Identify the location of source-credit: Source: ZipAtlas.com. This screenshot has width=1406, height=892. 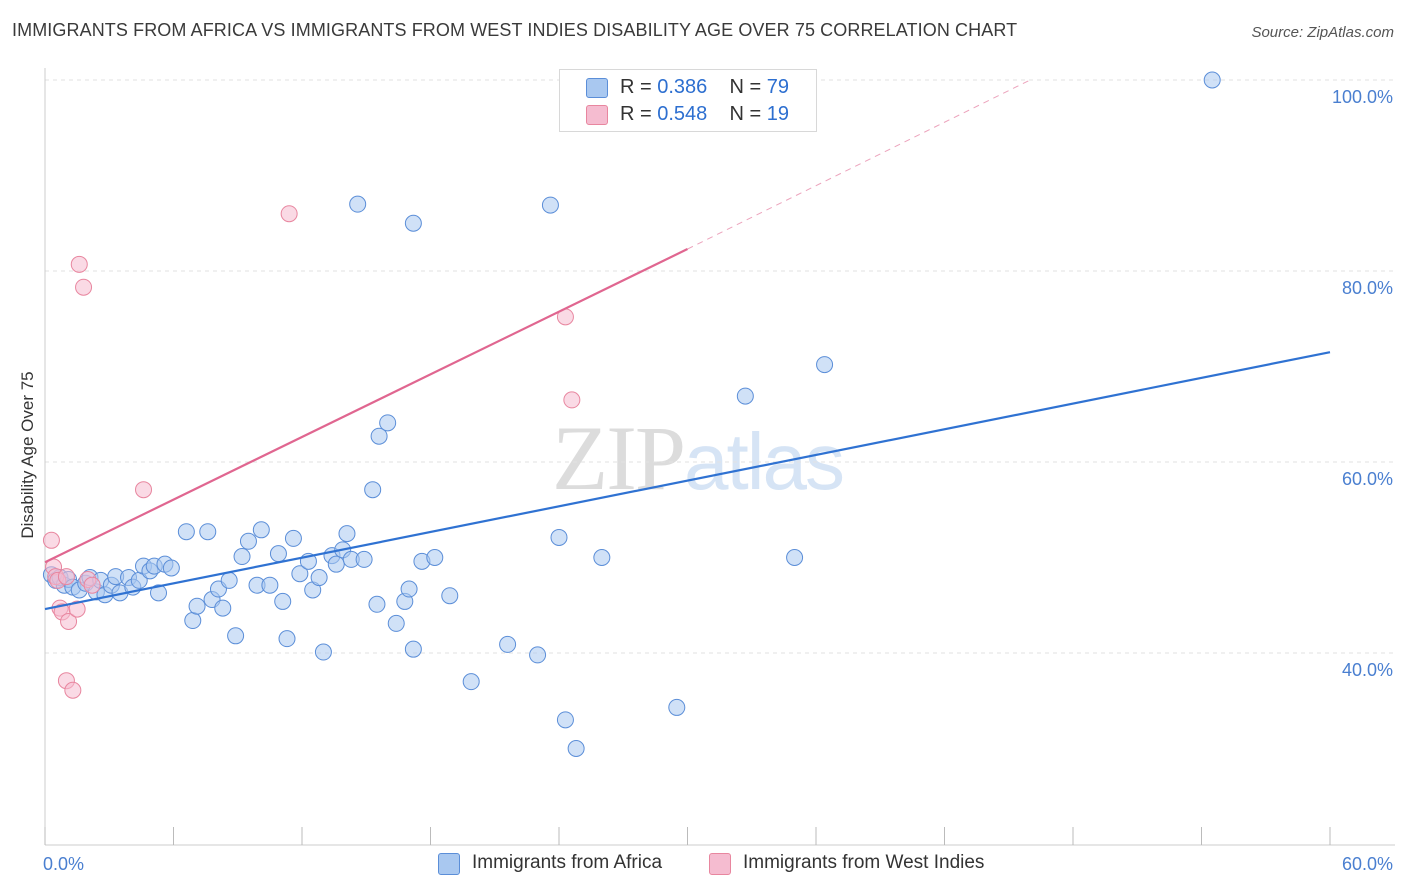
(1322, 32).